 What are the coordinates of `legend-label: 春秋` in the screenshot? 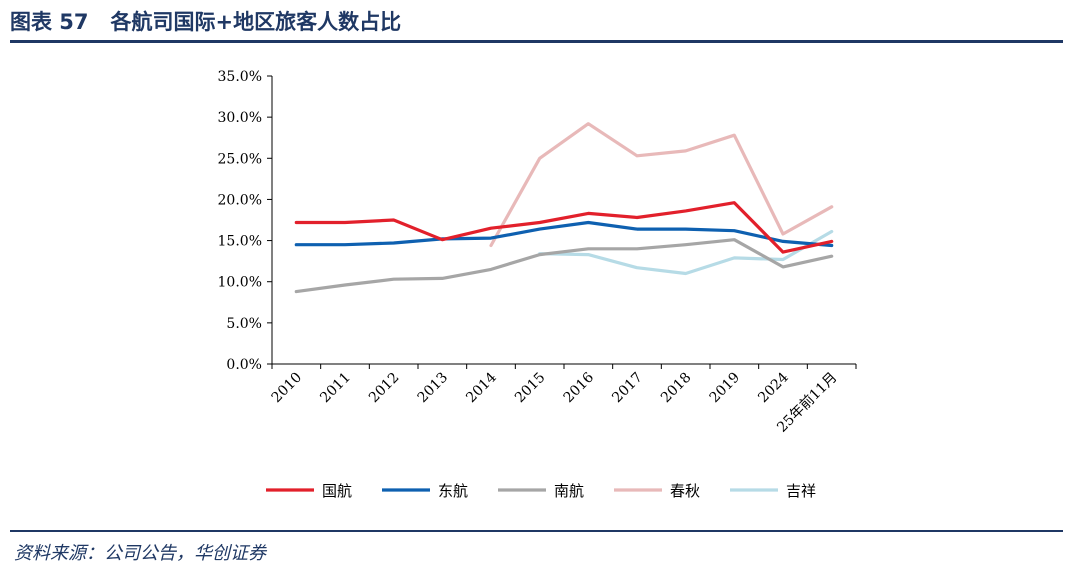 It's located at (685, 491).